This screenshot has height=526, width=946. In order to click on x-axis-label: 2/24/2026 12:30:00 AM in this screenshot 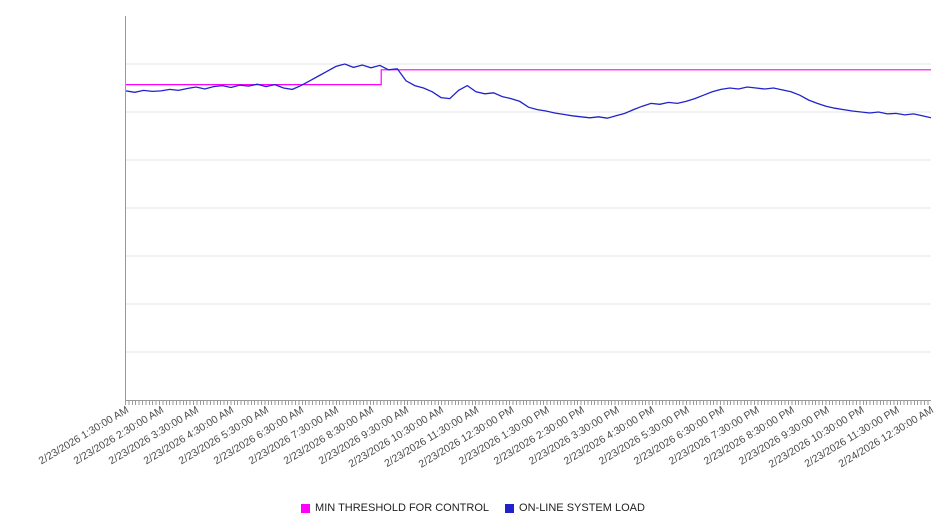, I will do `click(886, 437)`.